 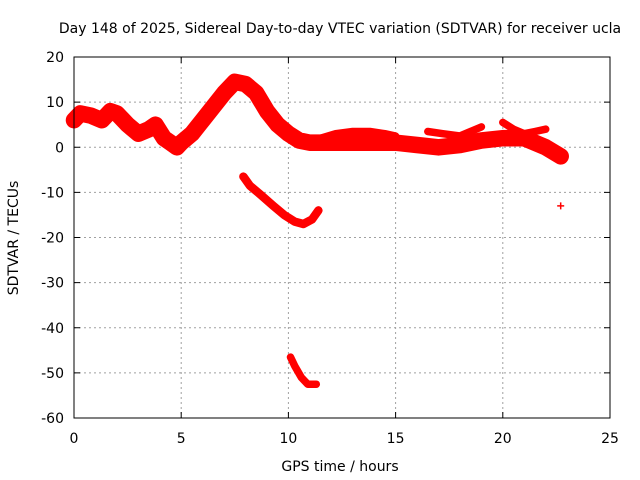 What do you see at coordinates (303, 370) in the screenshot?
I see `series-low-arc` at bounding box center [303, 370].